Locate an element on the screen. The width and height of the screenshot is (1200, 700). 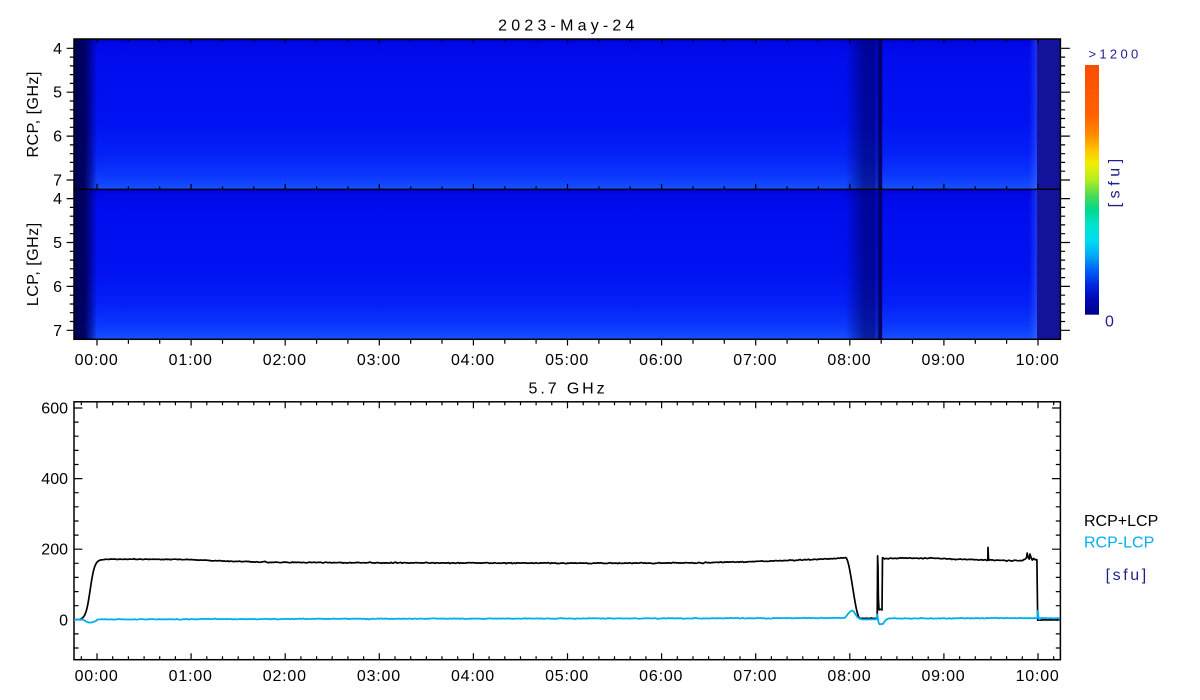
svg-text: LCP, [GHz] is located at coordinates (33, 264).